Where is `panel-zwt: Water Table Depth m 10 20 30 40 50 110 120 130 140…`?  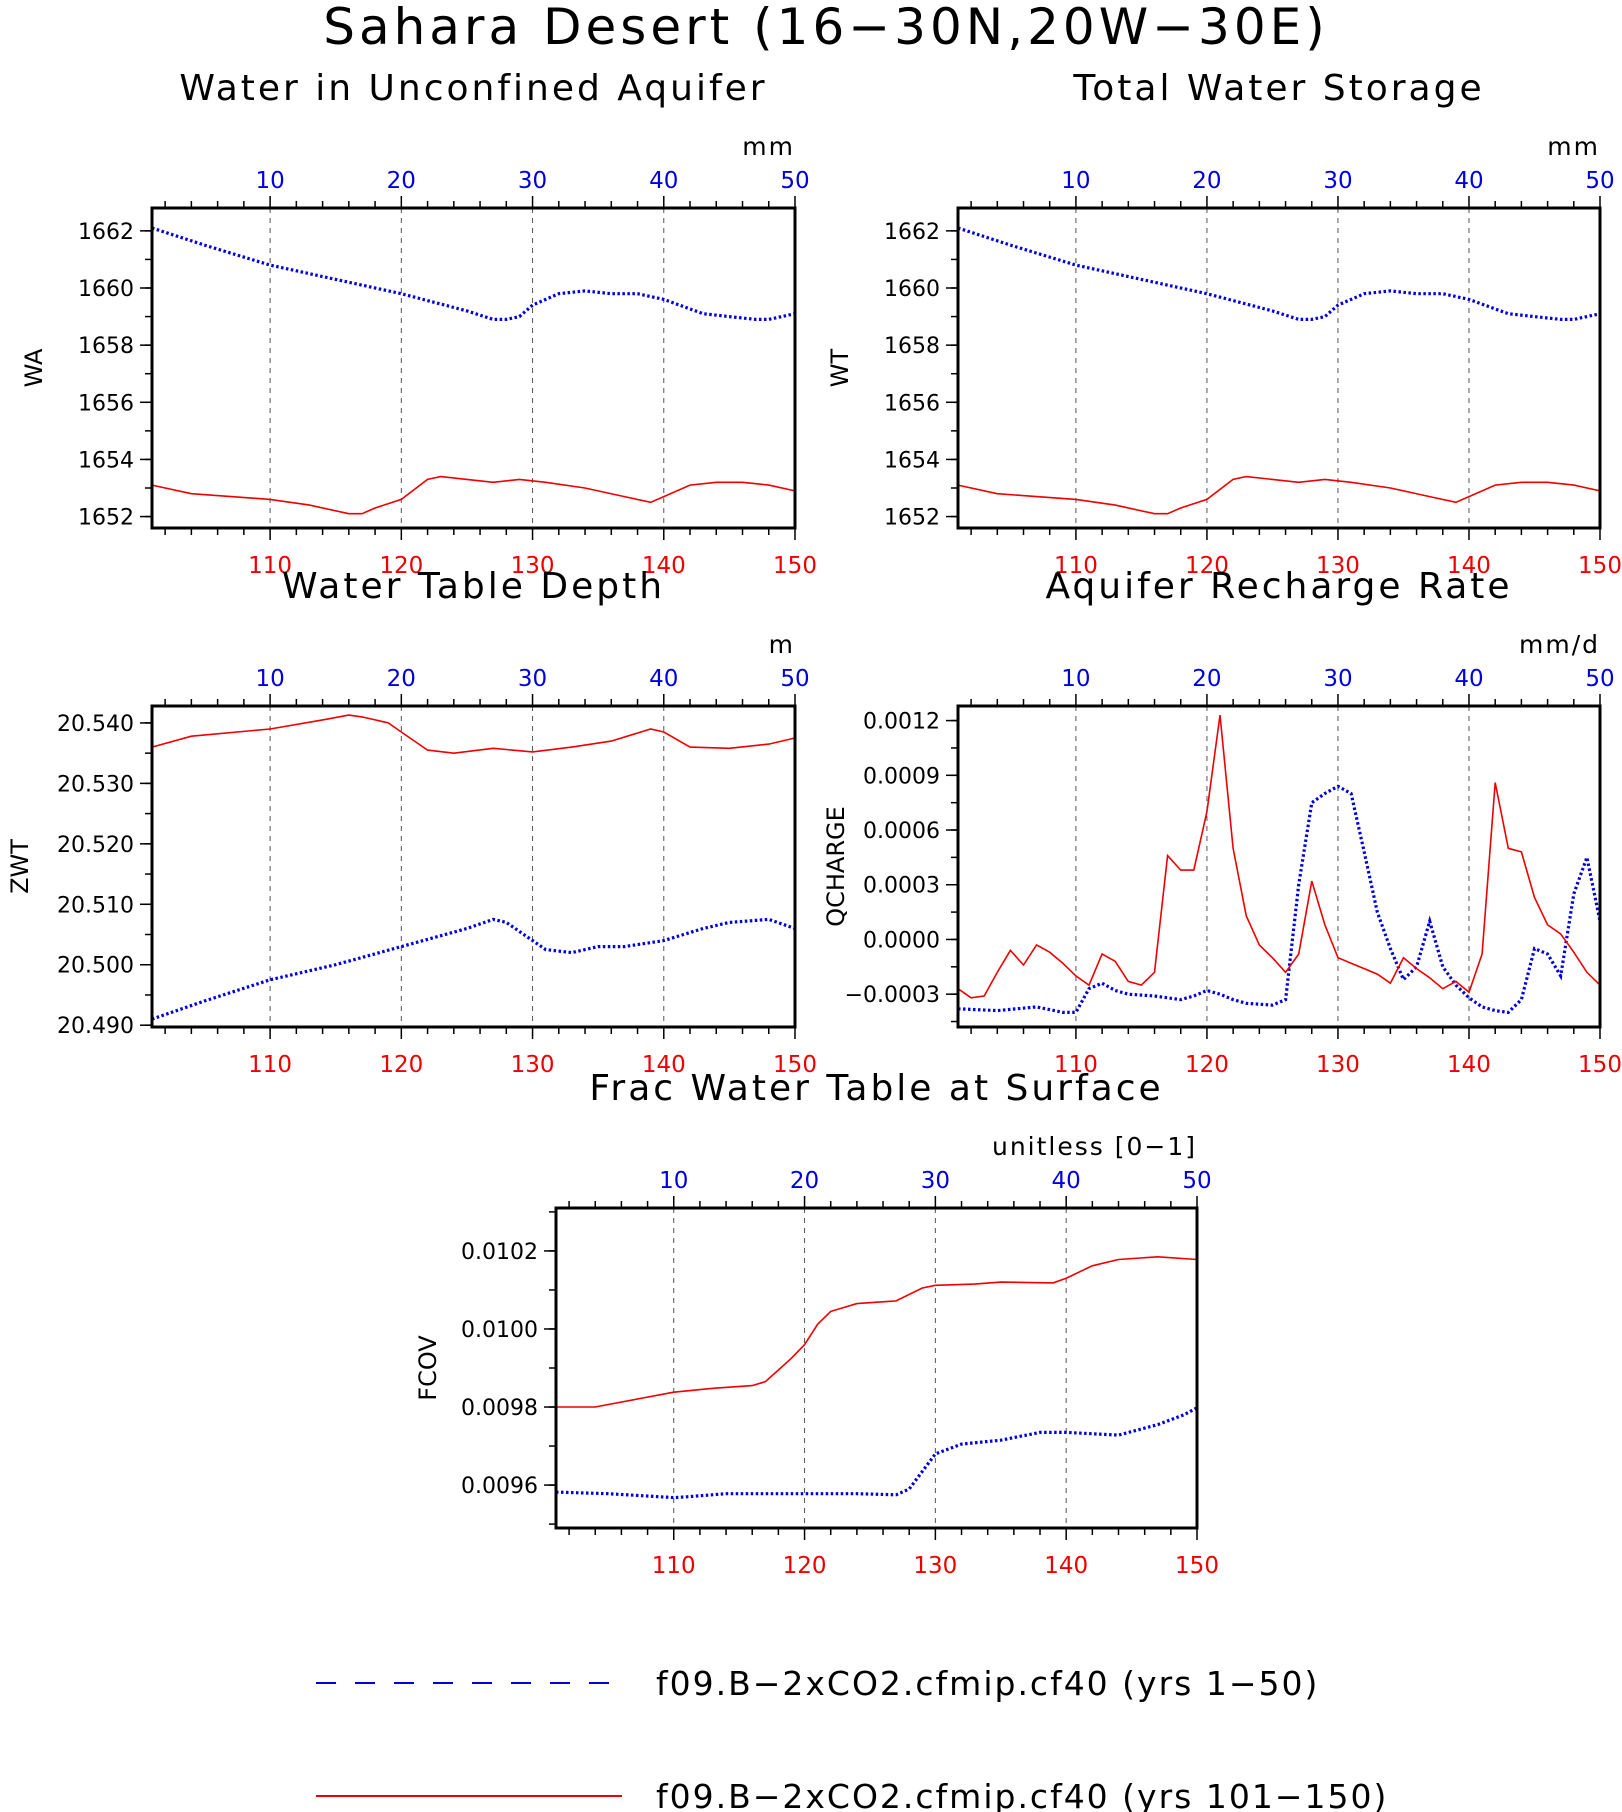
panel-zwt: Water Table Depth m 10 20 30 40 50 110 120 130 140… is located at coordinates (411, 822).